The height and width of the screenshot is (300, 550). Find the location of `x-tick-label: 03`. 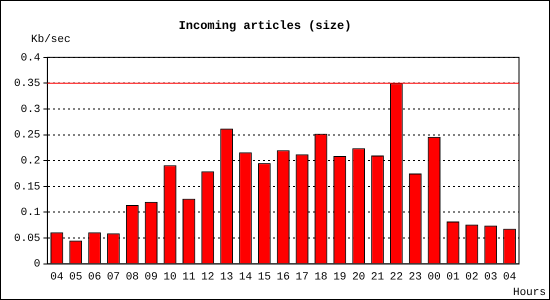

x-tick-label: 03 is located at coordinates (491, 277).